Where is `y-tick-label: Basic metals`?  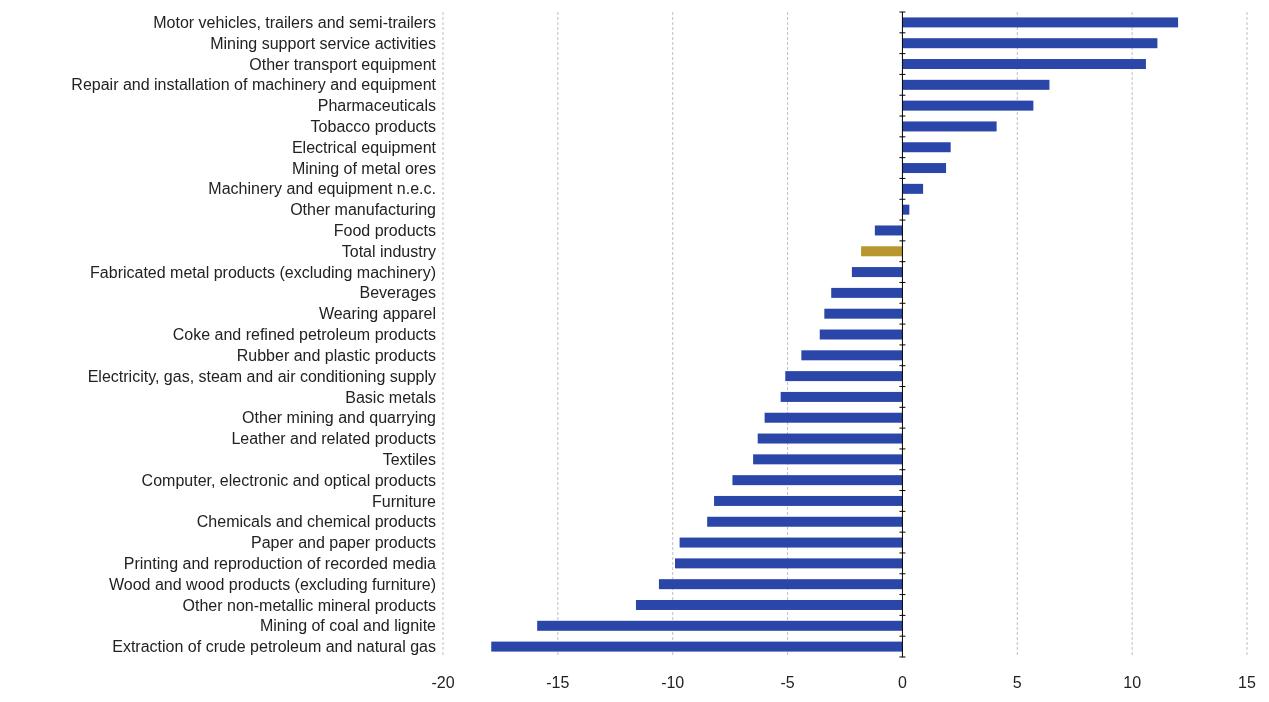
y-tick-label: Basic metals is located at coordinates (390, 397).